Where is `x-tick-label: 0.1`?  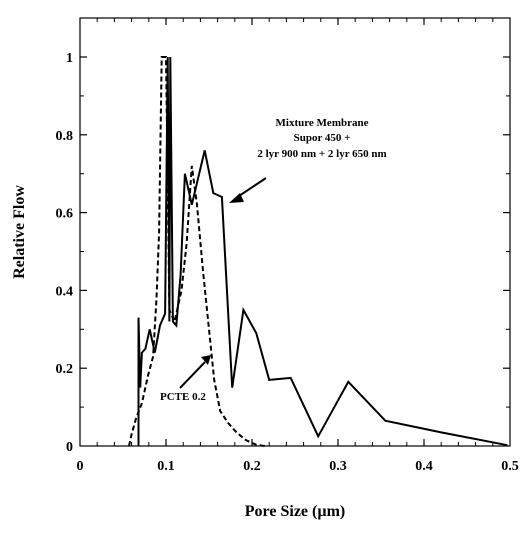 x-tick-label: 0.1 is located at coordinates (166, 466).